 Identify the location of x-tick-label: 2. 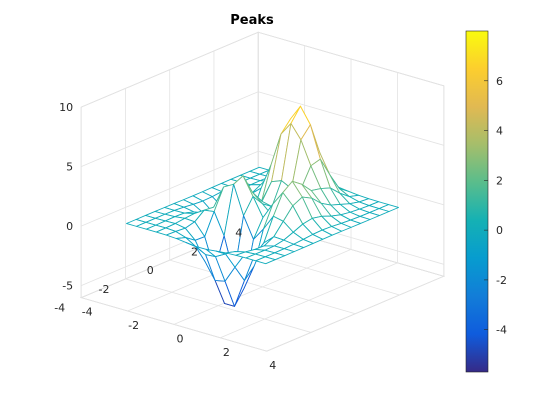
(226, 352).